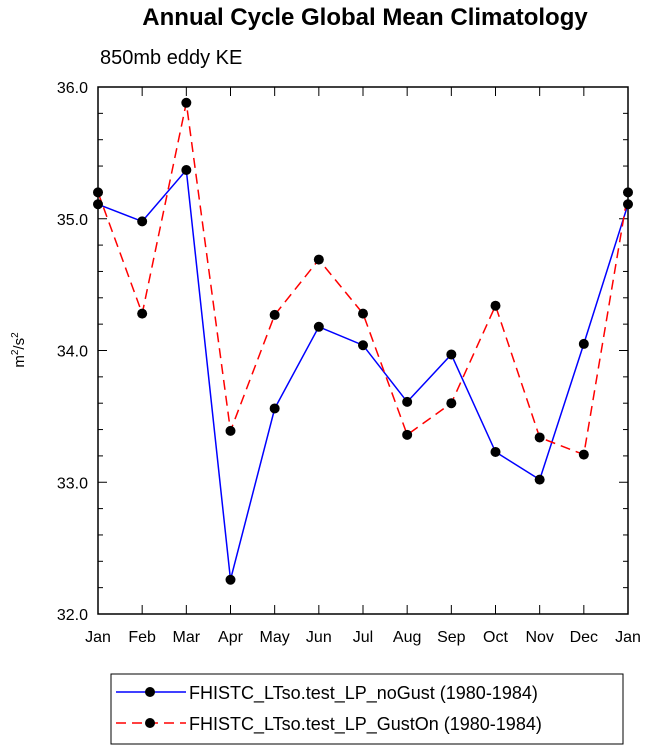 The height and width of the screenshot is (751, 648). Describe the element at coordinates (72, 220) in the screenshot. I see `y-tick-label: 35.0` at that location.